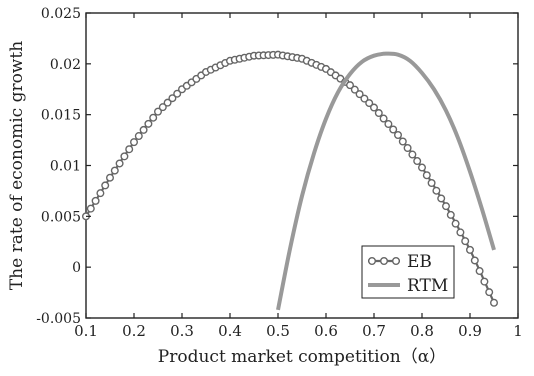 Image resolution: width=534 pixels, height=376 pixels. I want to click on x-tick-label: 0.8, so click(422, 331).